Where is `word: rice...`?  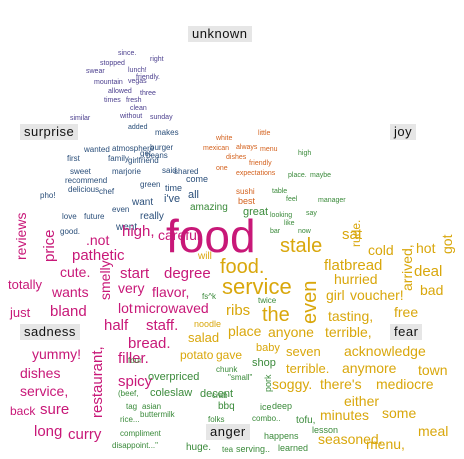 word: rice... is located at coordinates (130, 419).